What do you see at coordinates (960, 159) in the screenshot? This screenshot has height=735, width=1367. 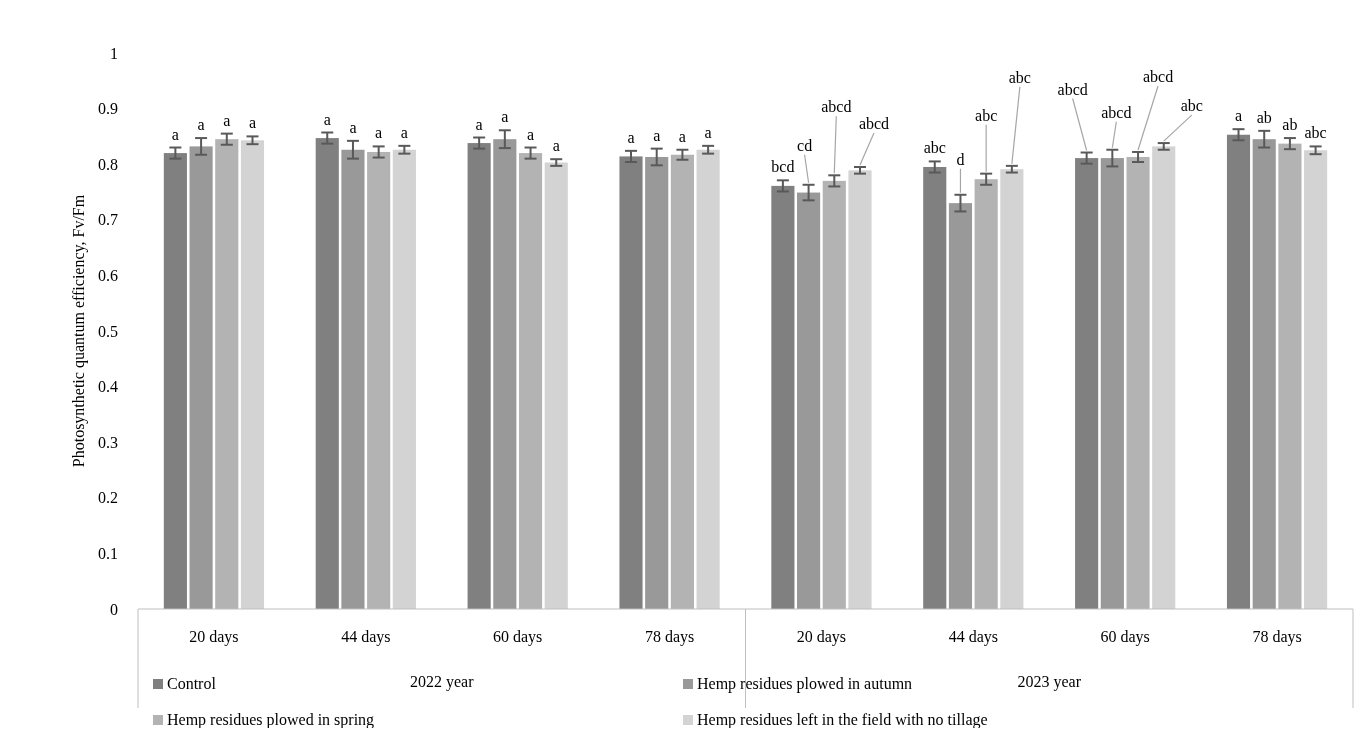 I see `data-label: d` at bounding box center [960, 159].